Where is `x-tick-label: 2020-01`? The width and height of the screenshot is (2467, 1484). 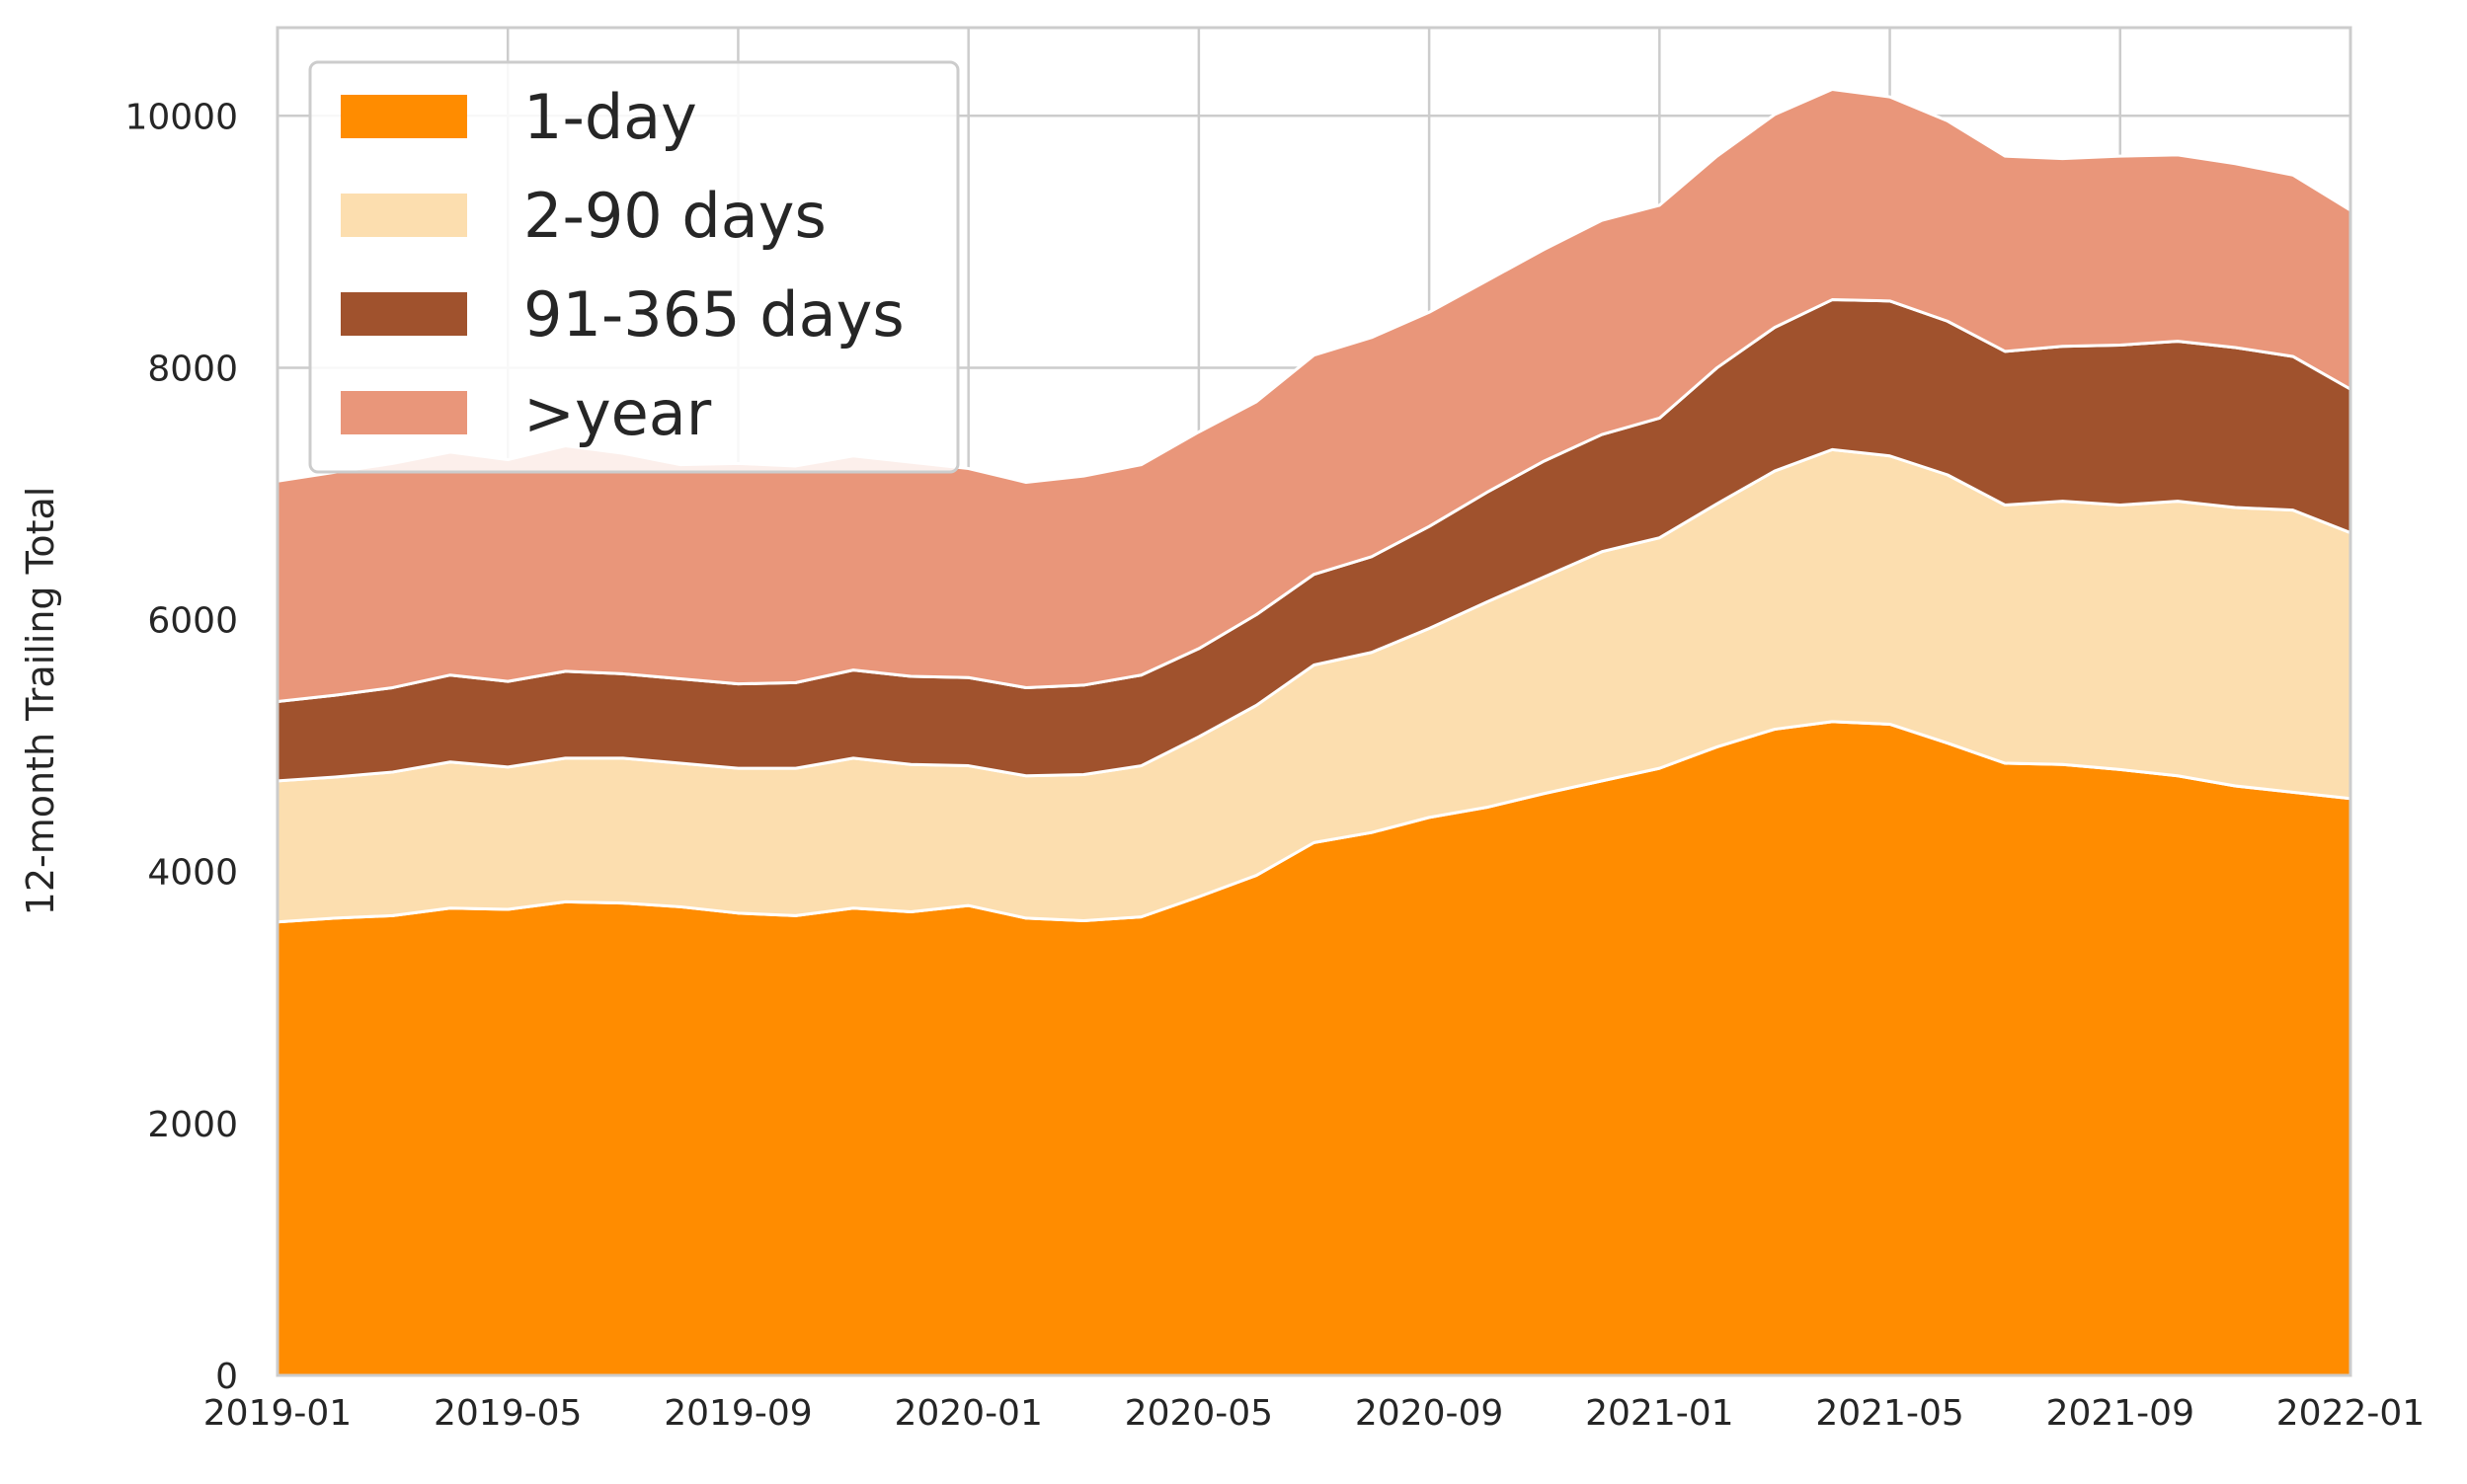 x-tick-label: 2020-01 is located at coordinates (968, 1414).